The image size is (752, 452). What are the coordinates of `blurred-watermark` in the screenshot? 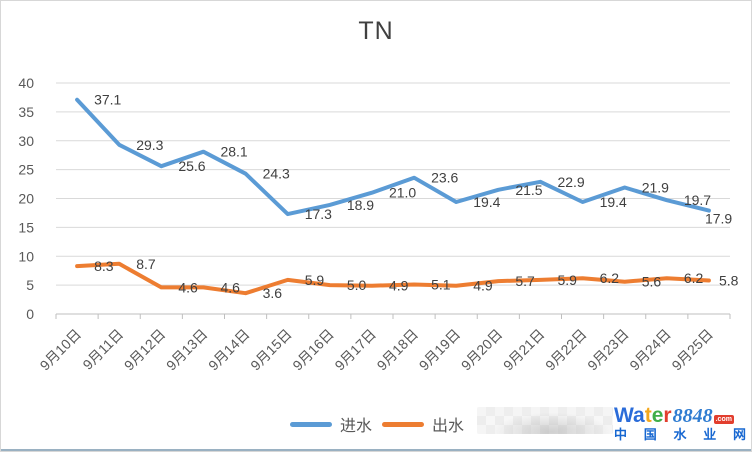 It's located at (545, 420).